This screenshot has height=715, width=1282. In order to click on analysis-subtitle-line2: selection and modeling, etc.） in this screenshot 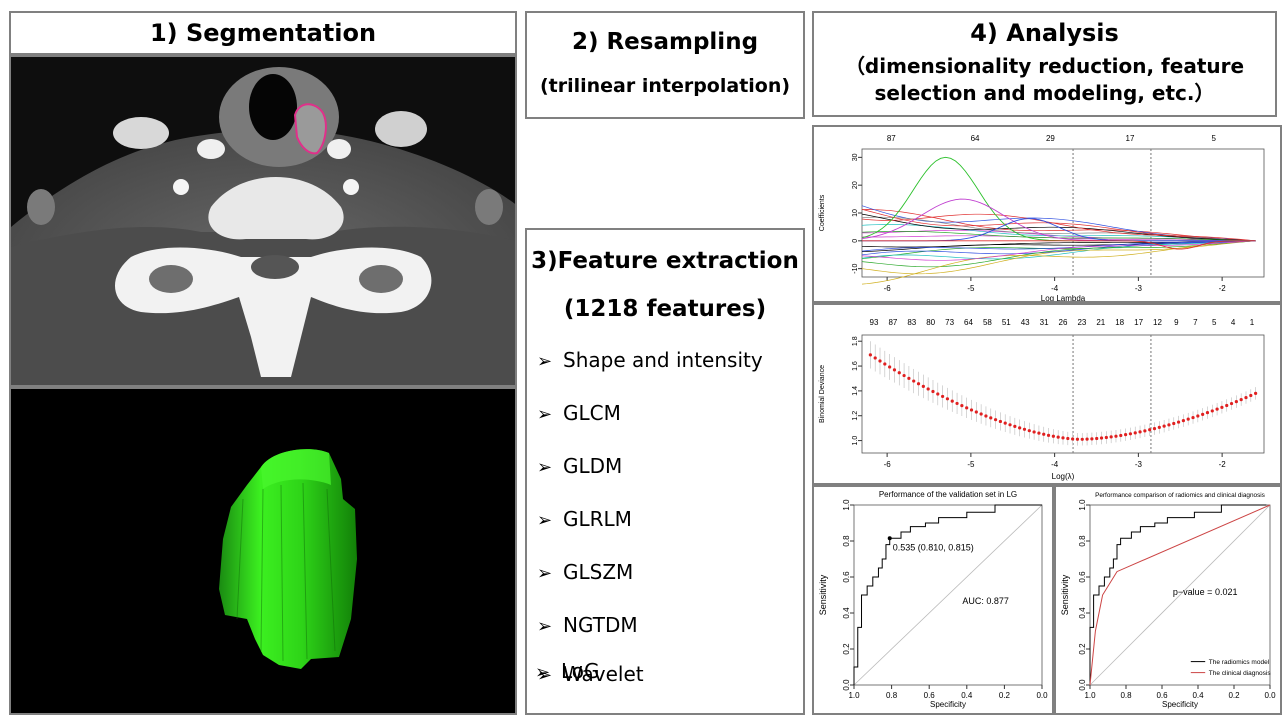, I will do `click(1044, 93)`.